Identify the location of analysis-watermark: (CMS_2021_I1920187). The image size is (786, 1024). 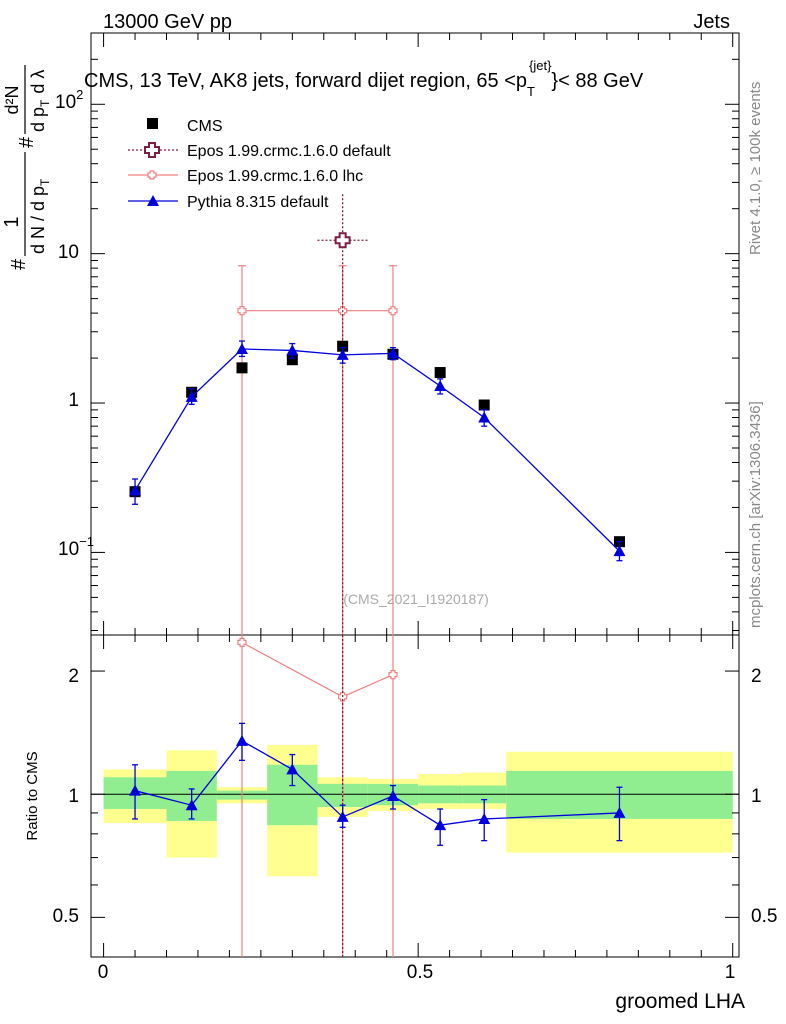
(416, 599).